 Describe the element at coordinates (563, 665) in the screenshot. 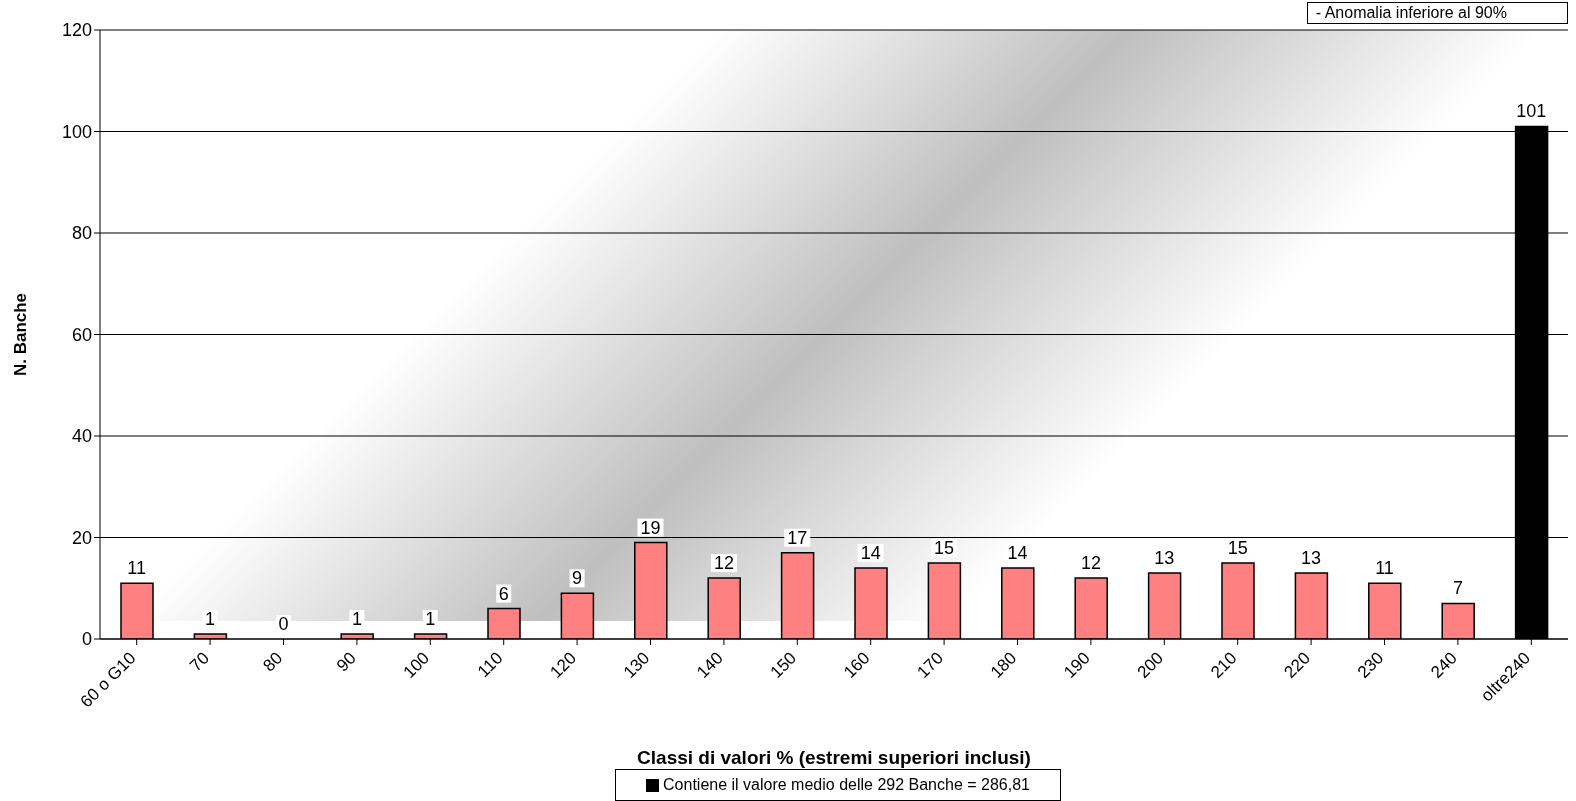

I see `x-tick-label: 120` at that location.